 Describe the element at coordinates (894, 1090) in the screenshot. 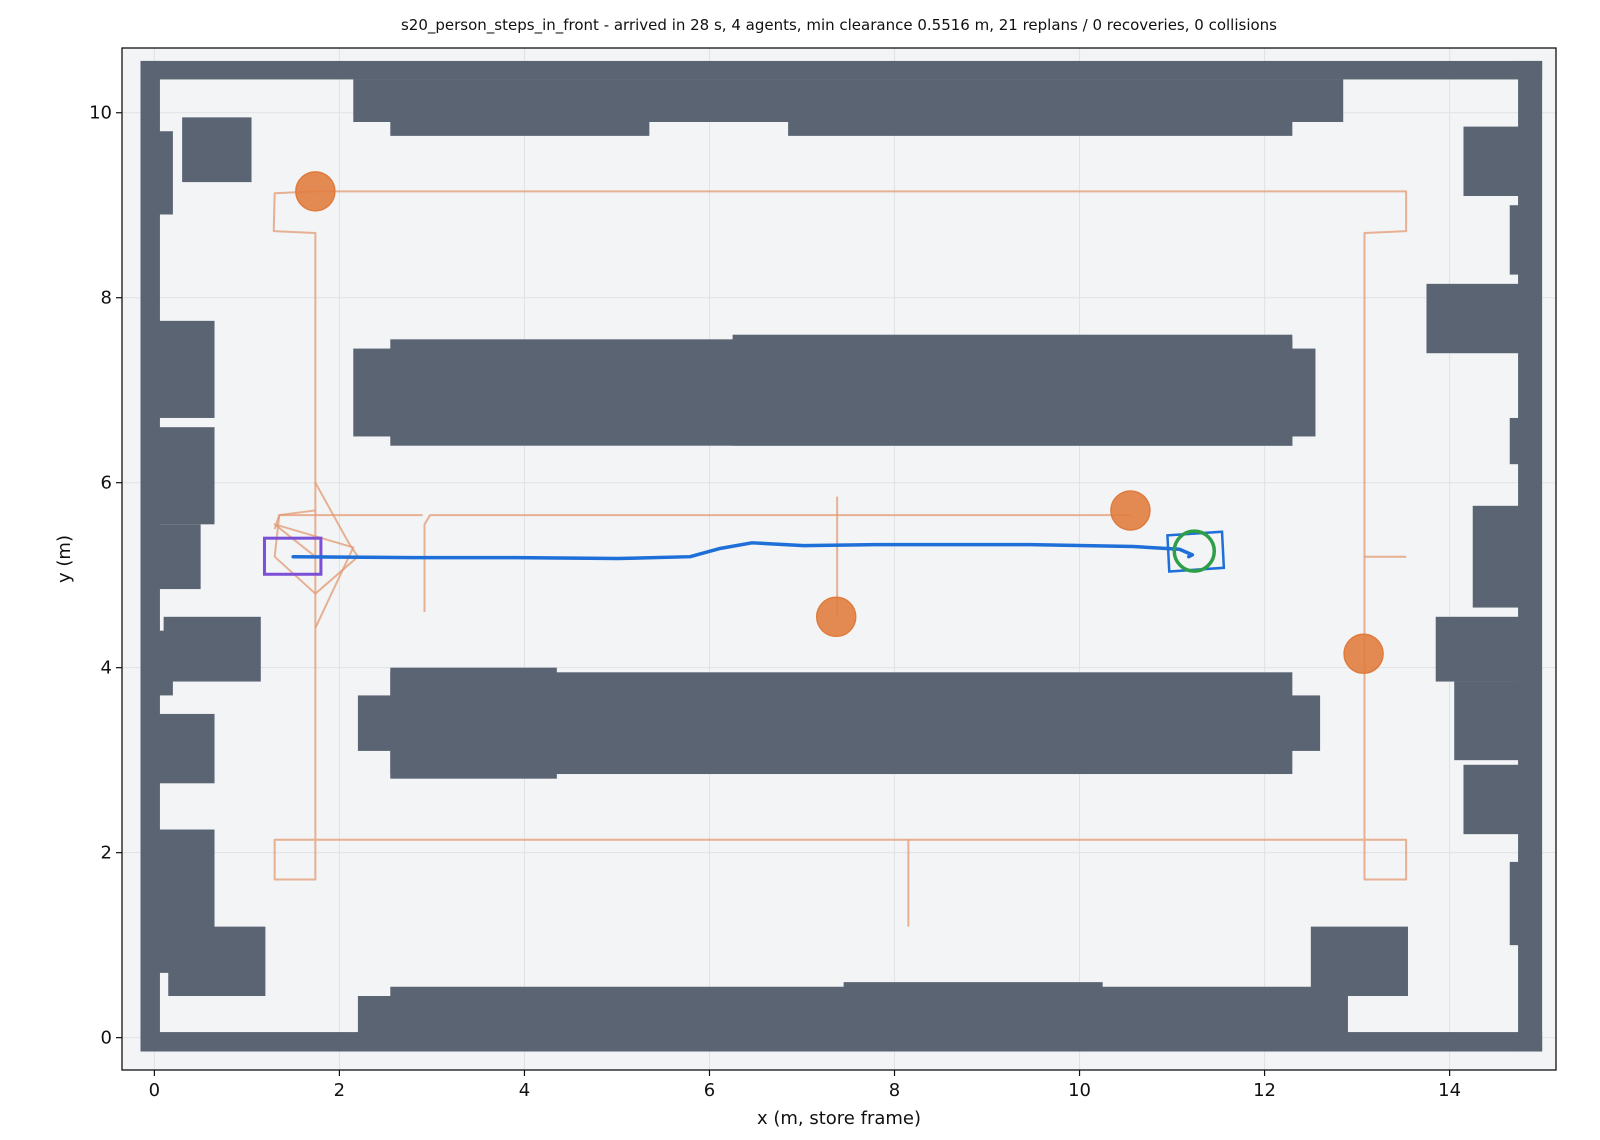

I see `x-tick-label: 8` at that location.